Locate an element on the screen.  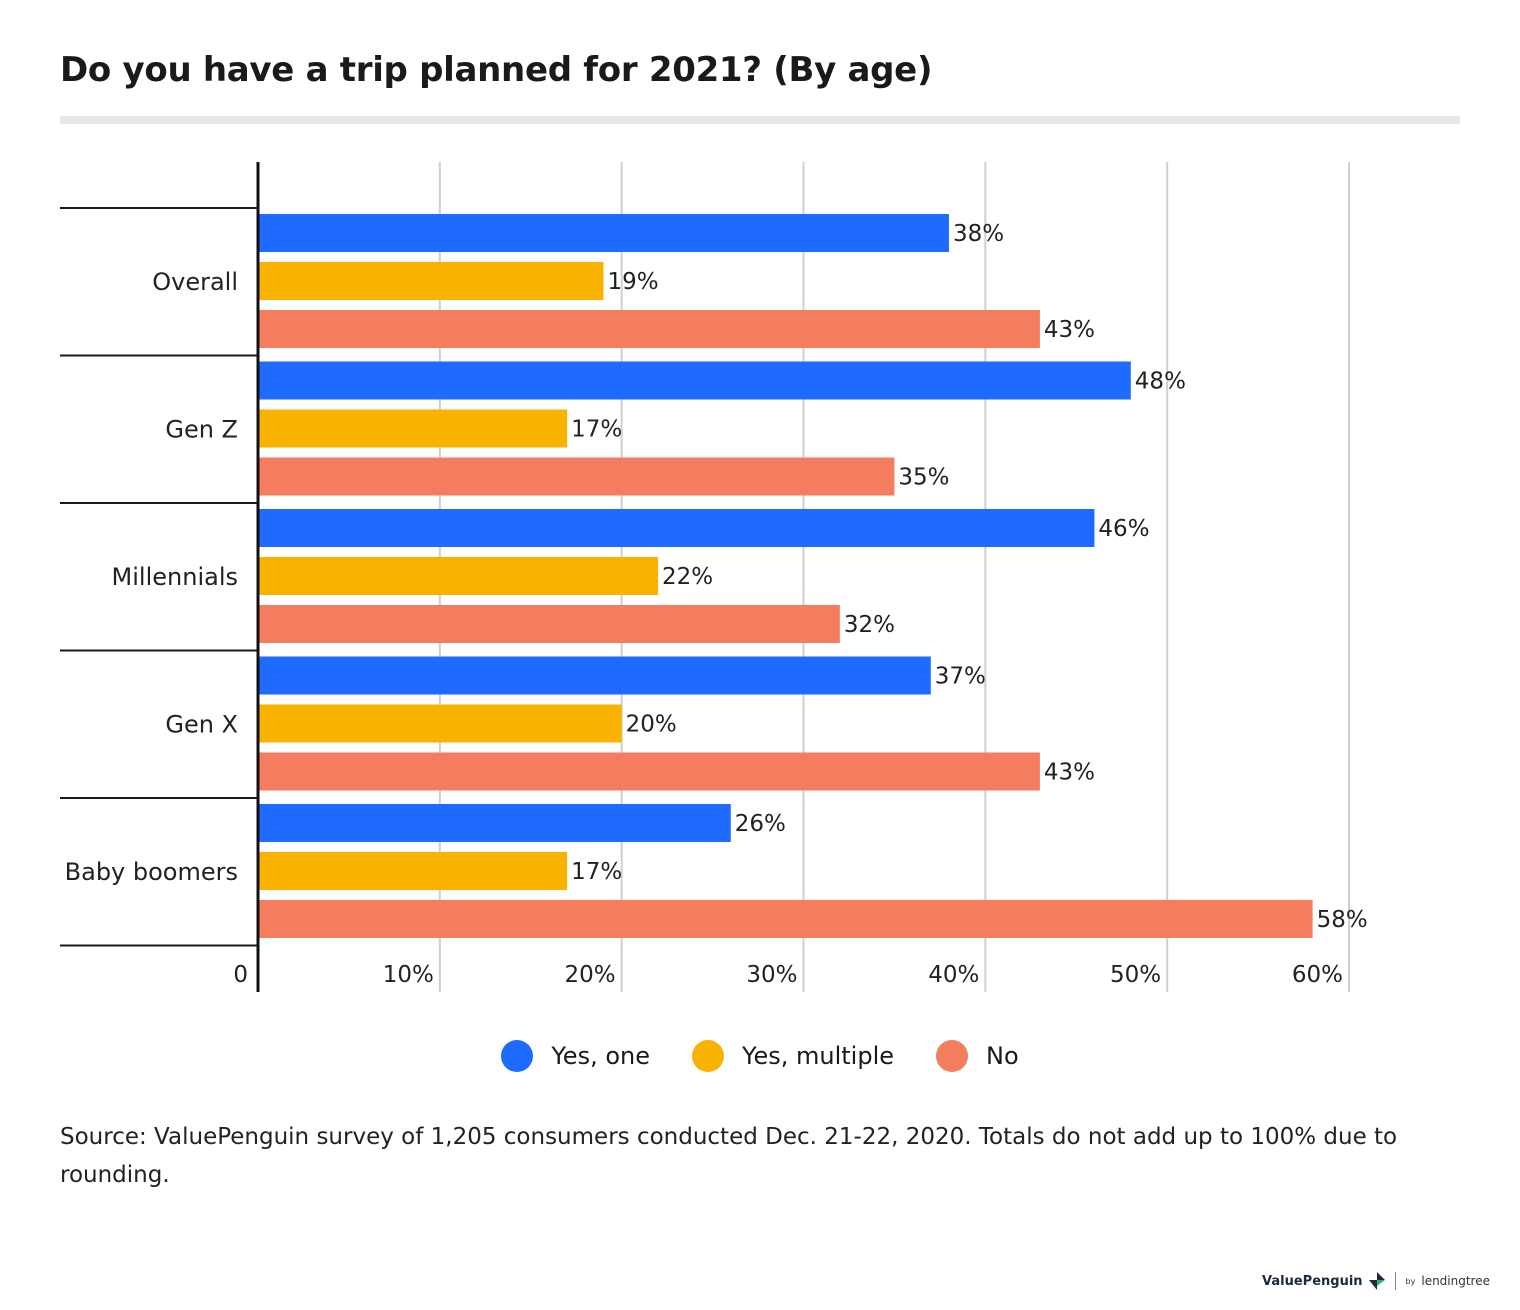
category-label: Gen X is located at coordinates (201, 724).